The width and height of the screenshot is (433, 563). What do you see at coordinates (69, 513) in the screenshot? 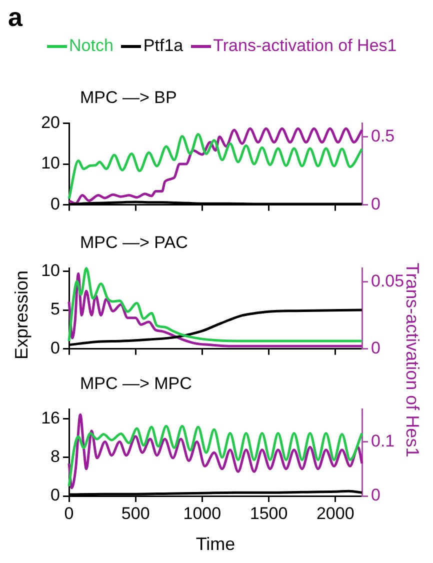
I see `x-tick-label: 0` at bounding box center [69, 513].